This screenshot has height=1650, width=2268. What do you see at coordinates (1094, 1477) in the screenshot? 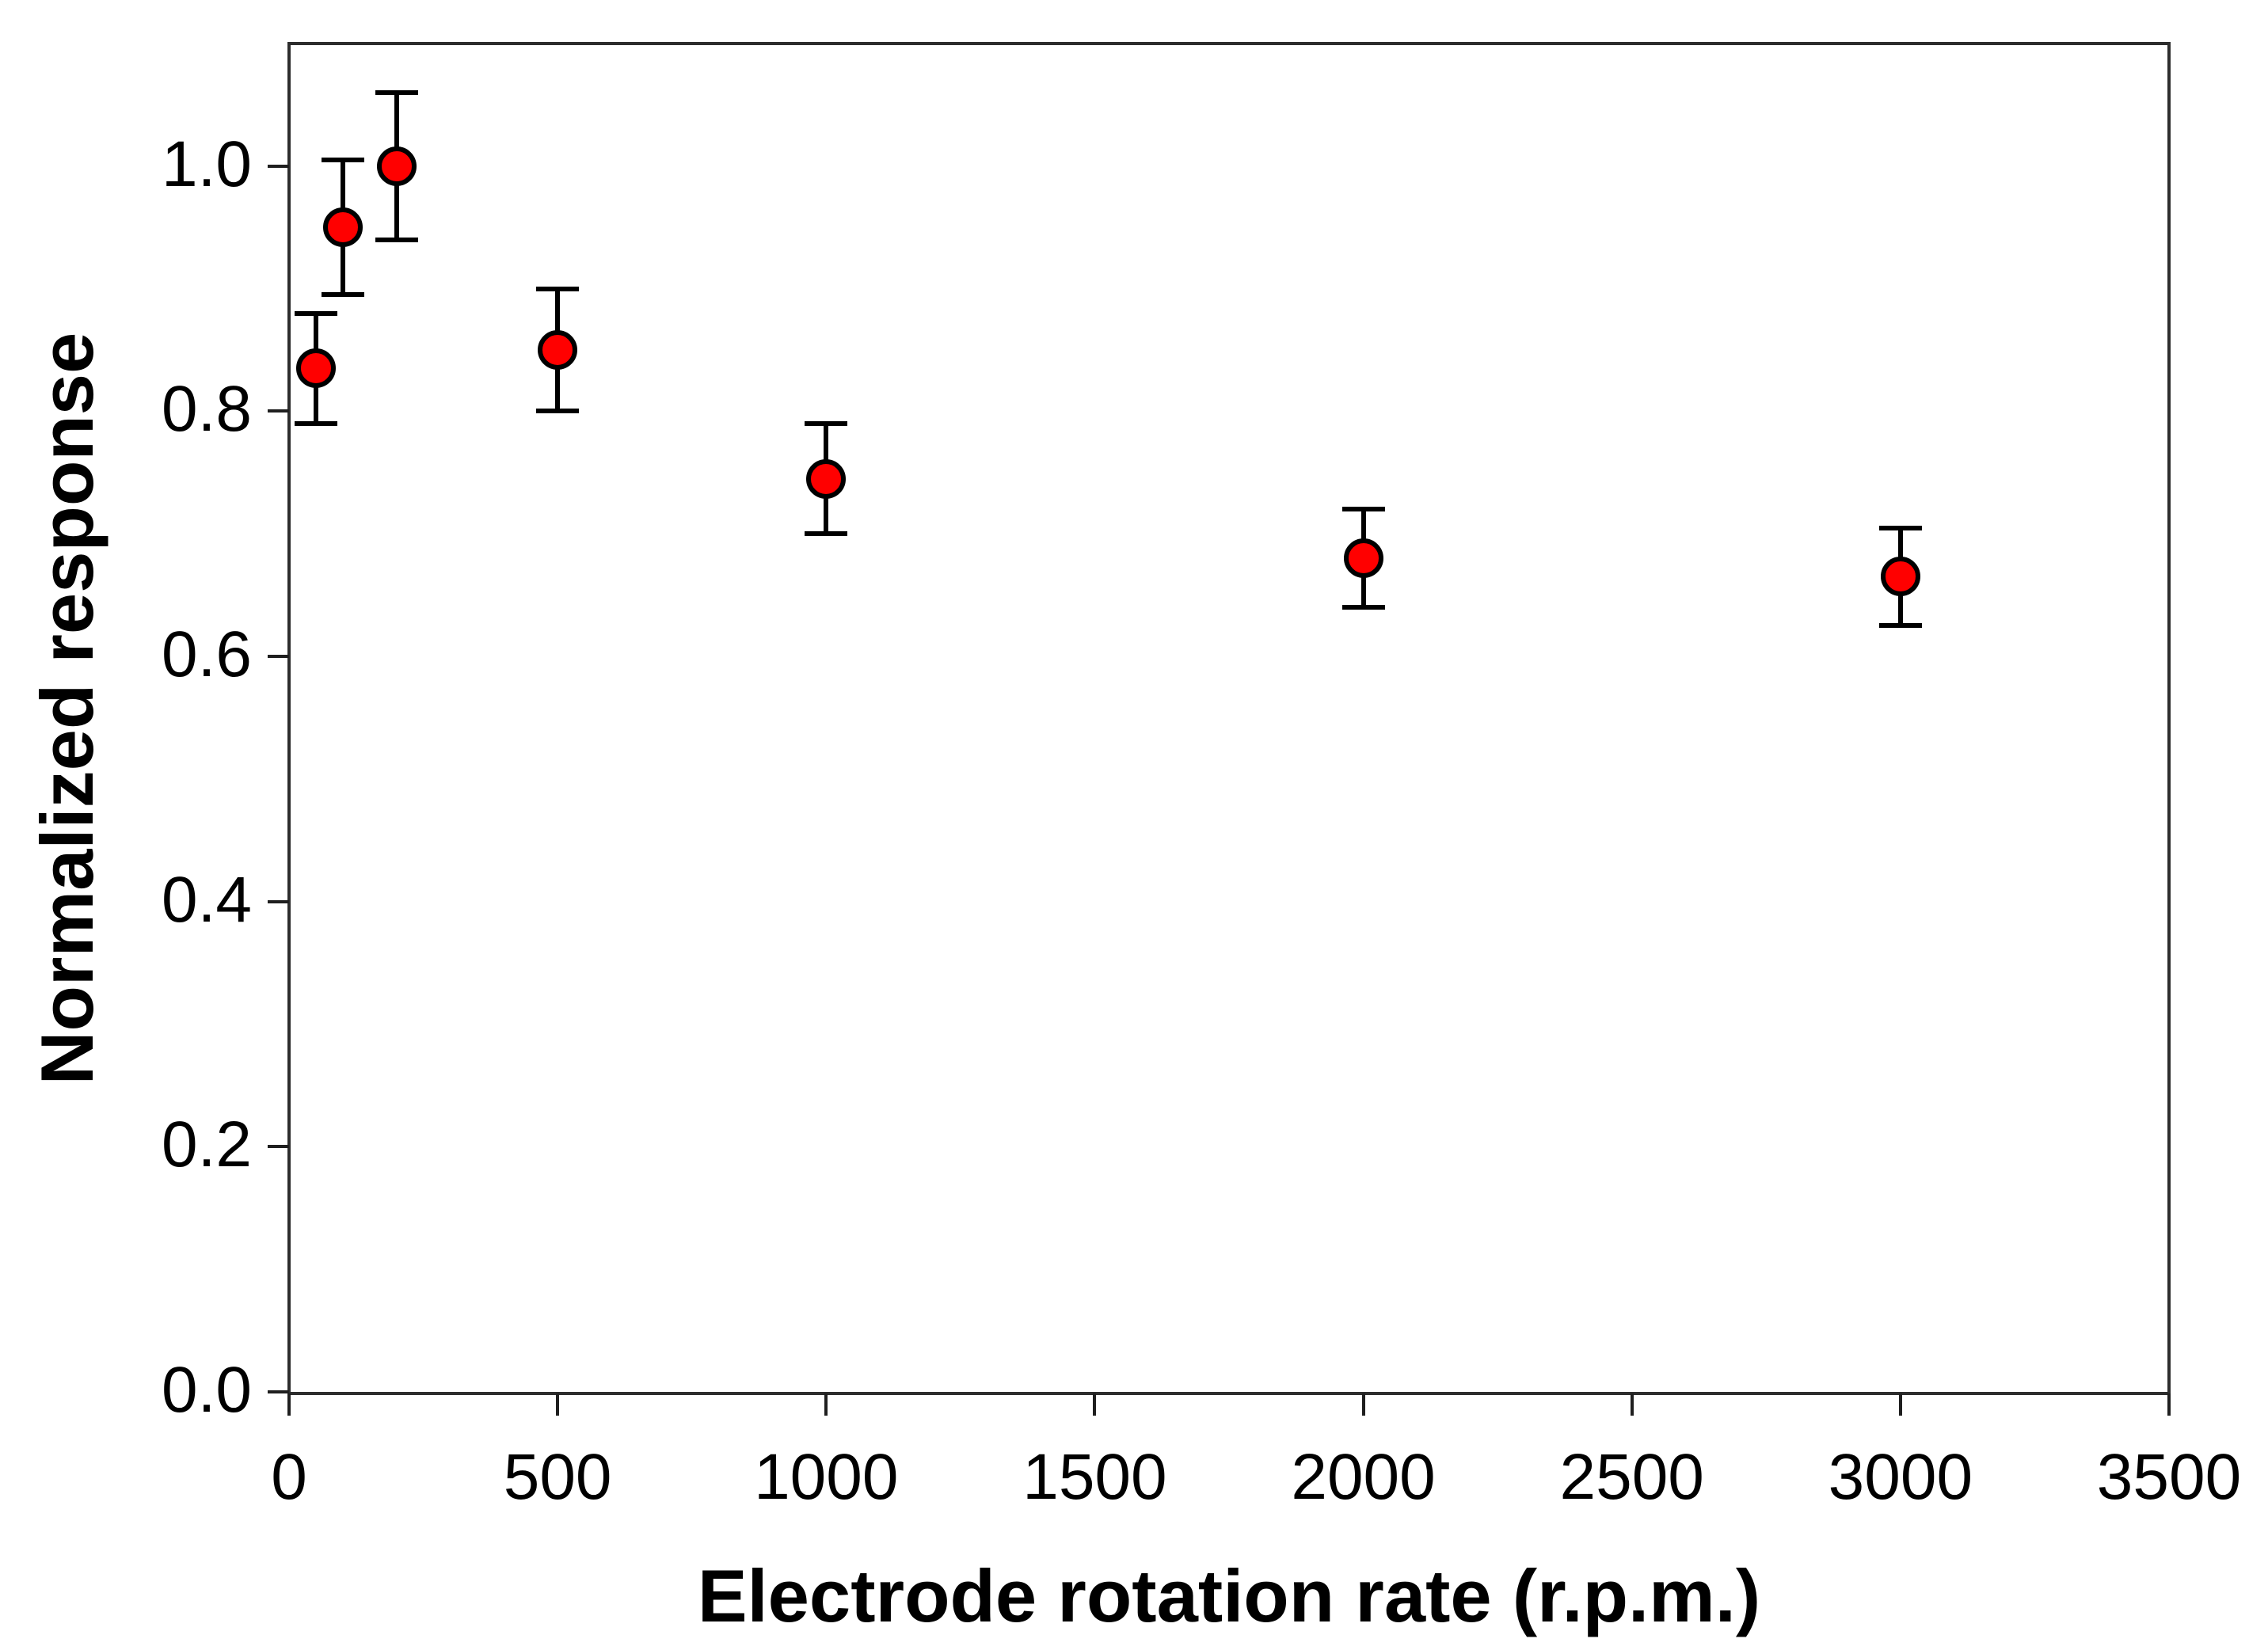
I see `x-tick-label: 1500` at bounding box center [1094, 1477].